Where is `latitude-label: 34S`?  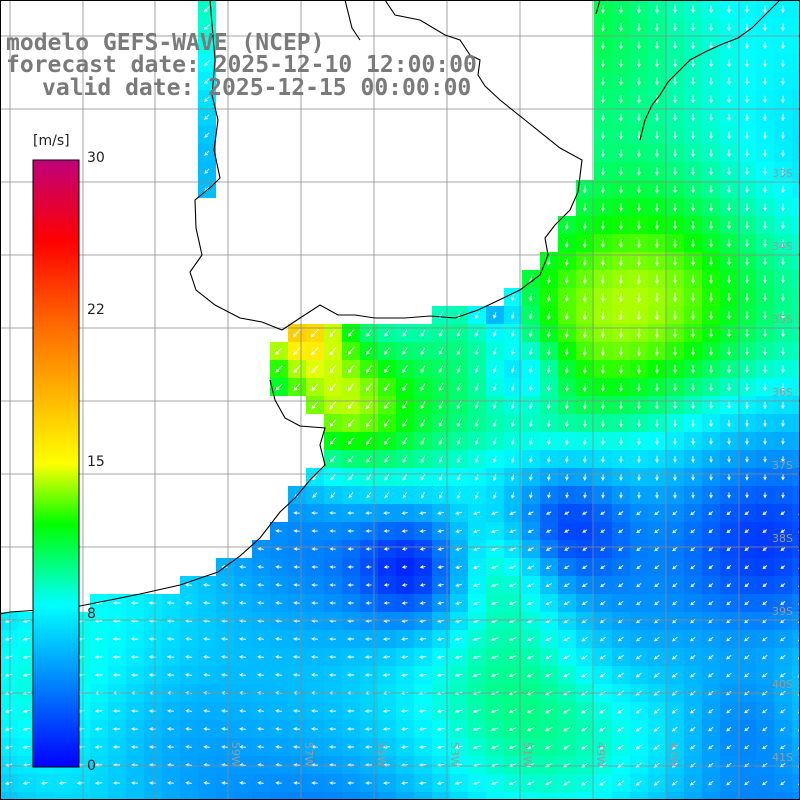 latitude-label: 34S is located at coordinates (782, 246).